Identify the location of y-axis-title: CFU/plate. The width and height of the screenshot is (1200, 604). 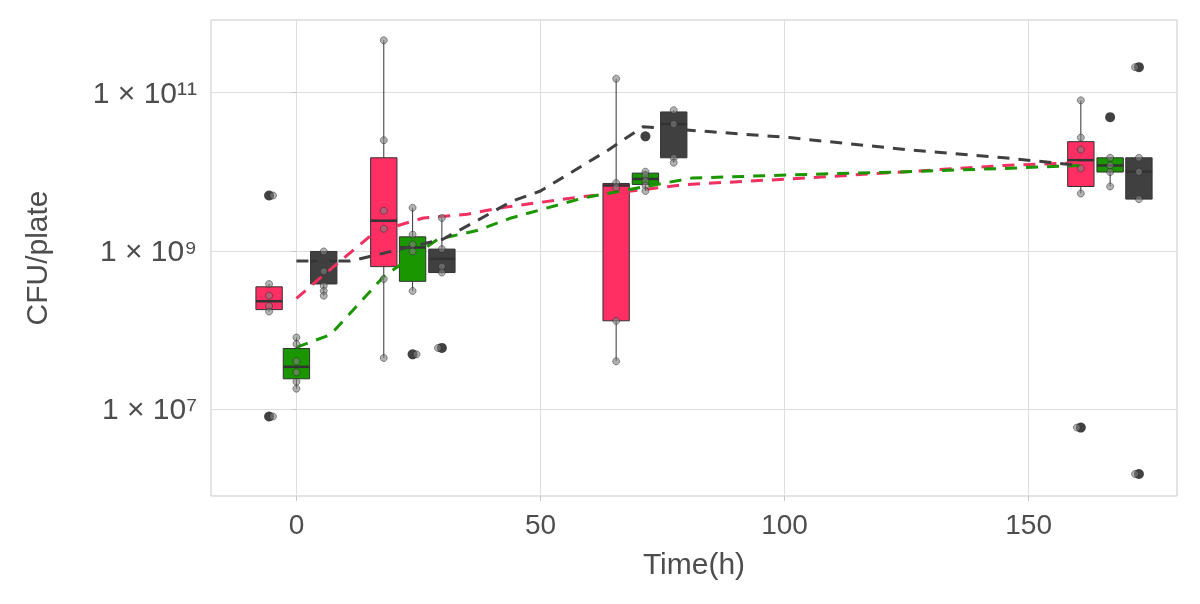
(36, 258).